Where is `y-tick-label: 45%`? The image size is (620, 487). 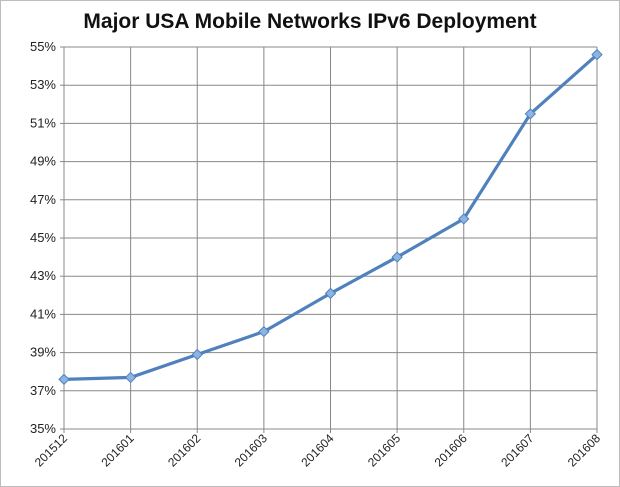 y-tick-label: 45% is located at coordinates (43, 237).